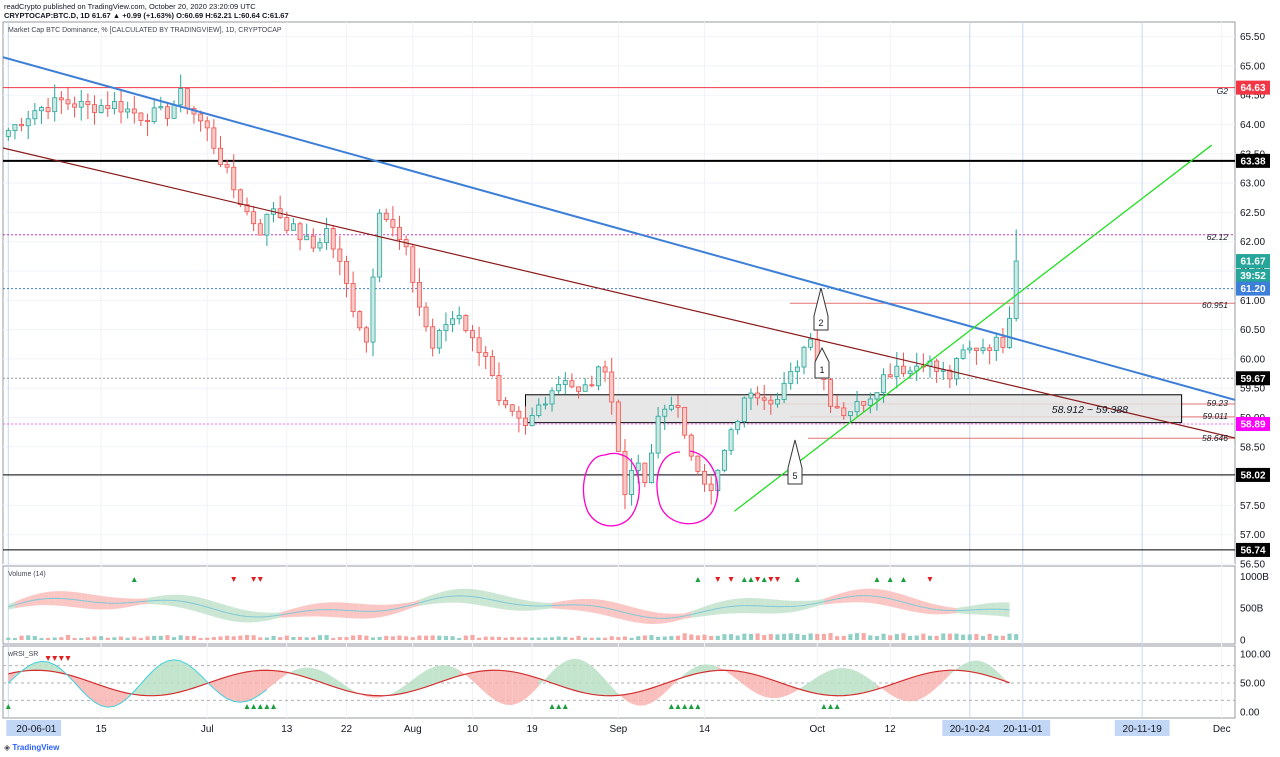 The width and height of the screenshot is (1280, 757). Describe the element at coordinates (795, 462) in the screenshot. I see `callout-5: 5` at that location.